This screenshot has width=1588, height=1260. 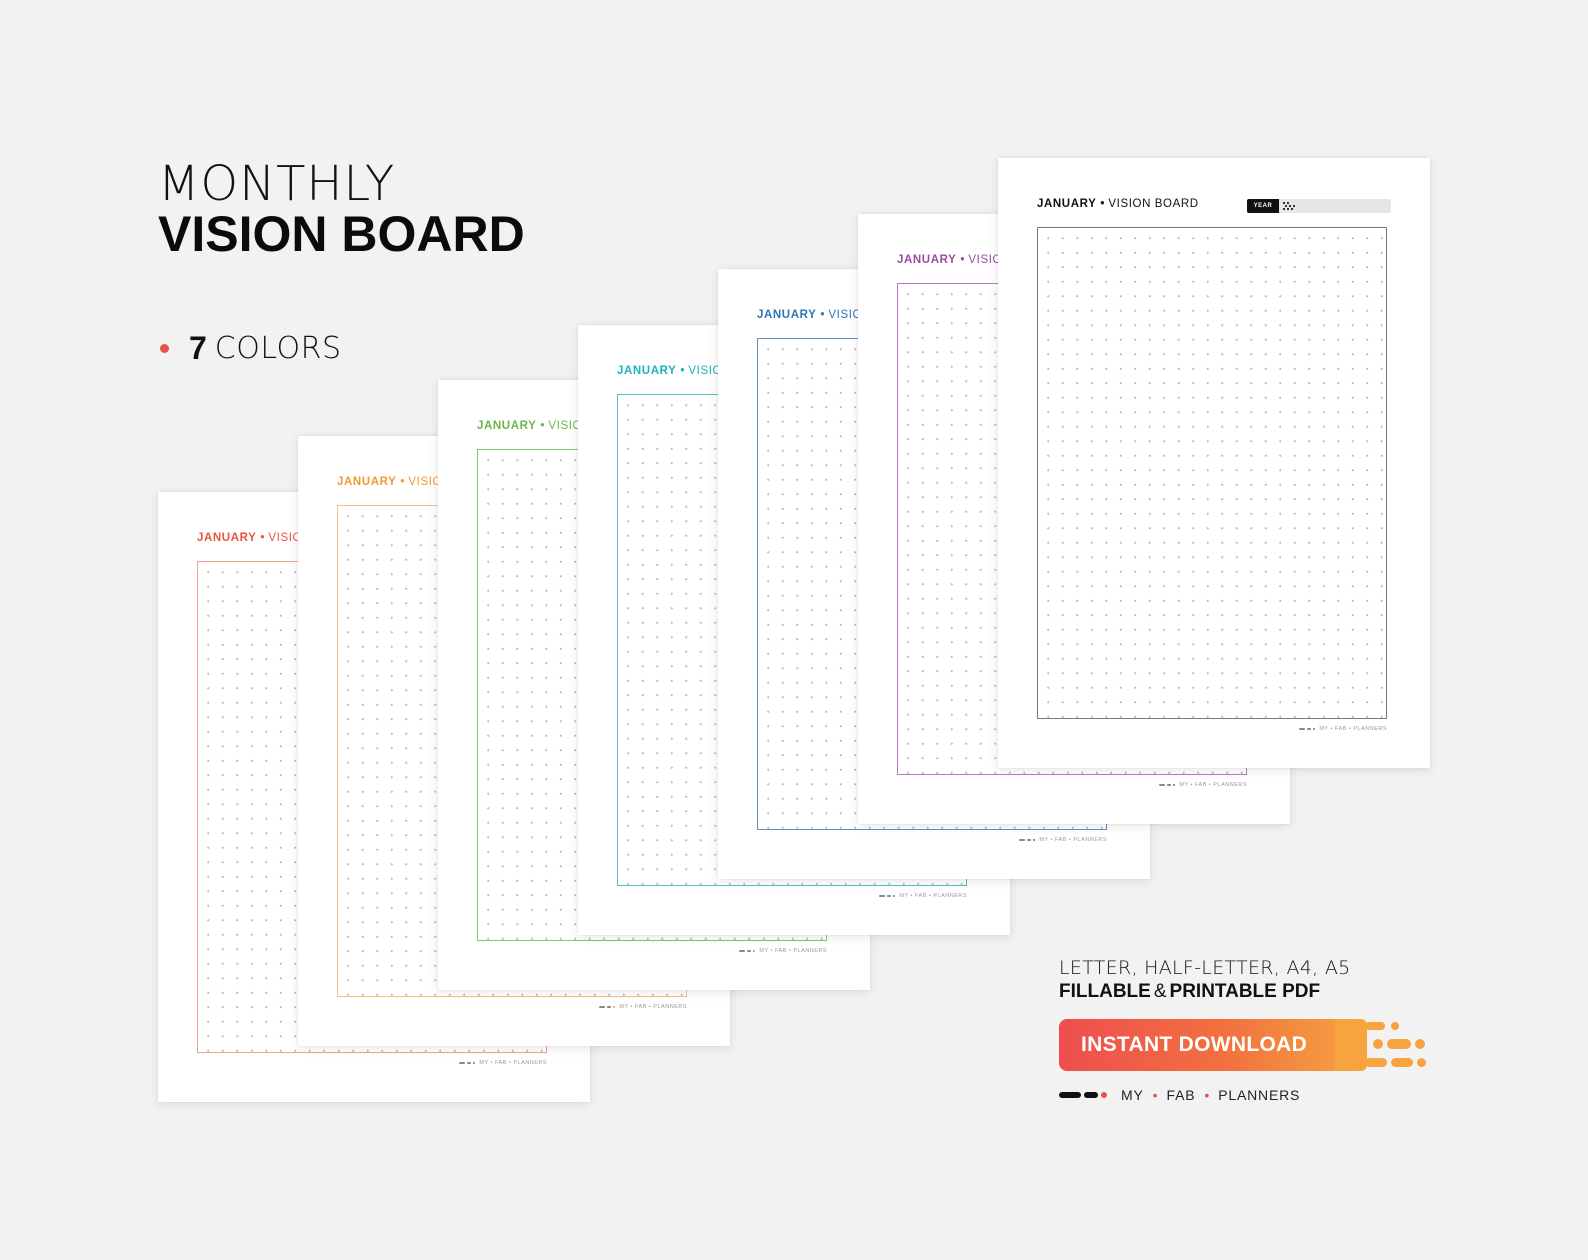 I want to click on title-line-vision-board: VISION BOARD, so click(x=341, y=234).